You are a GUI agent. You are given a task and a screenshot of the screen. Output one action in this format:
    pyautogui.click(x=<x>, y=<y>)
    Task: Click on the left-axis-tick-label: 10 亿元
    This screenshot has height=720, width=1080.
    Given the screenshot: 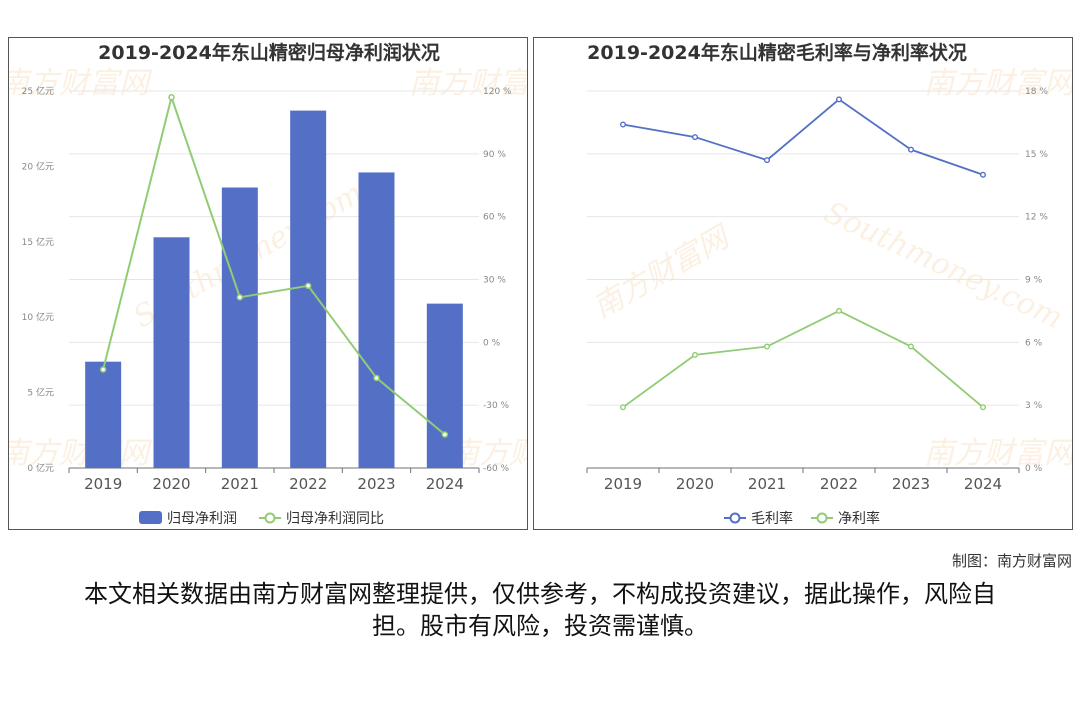 What is the action you would take?
    pyautogui.click(x=38, y=317)
    